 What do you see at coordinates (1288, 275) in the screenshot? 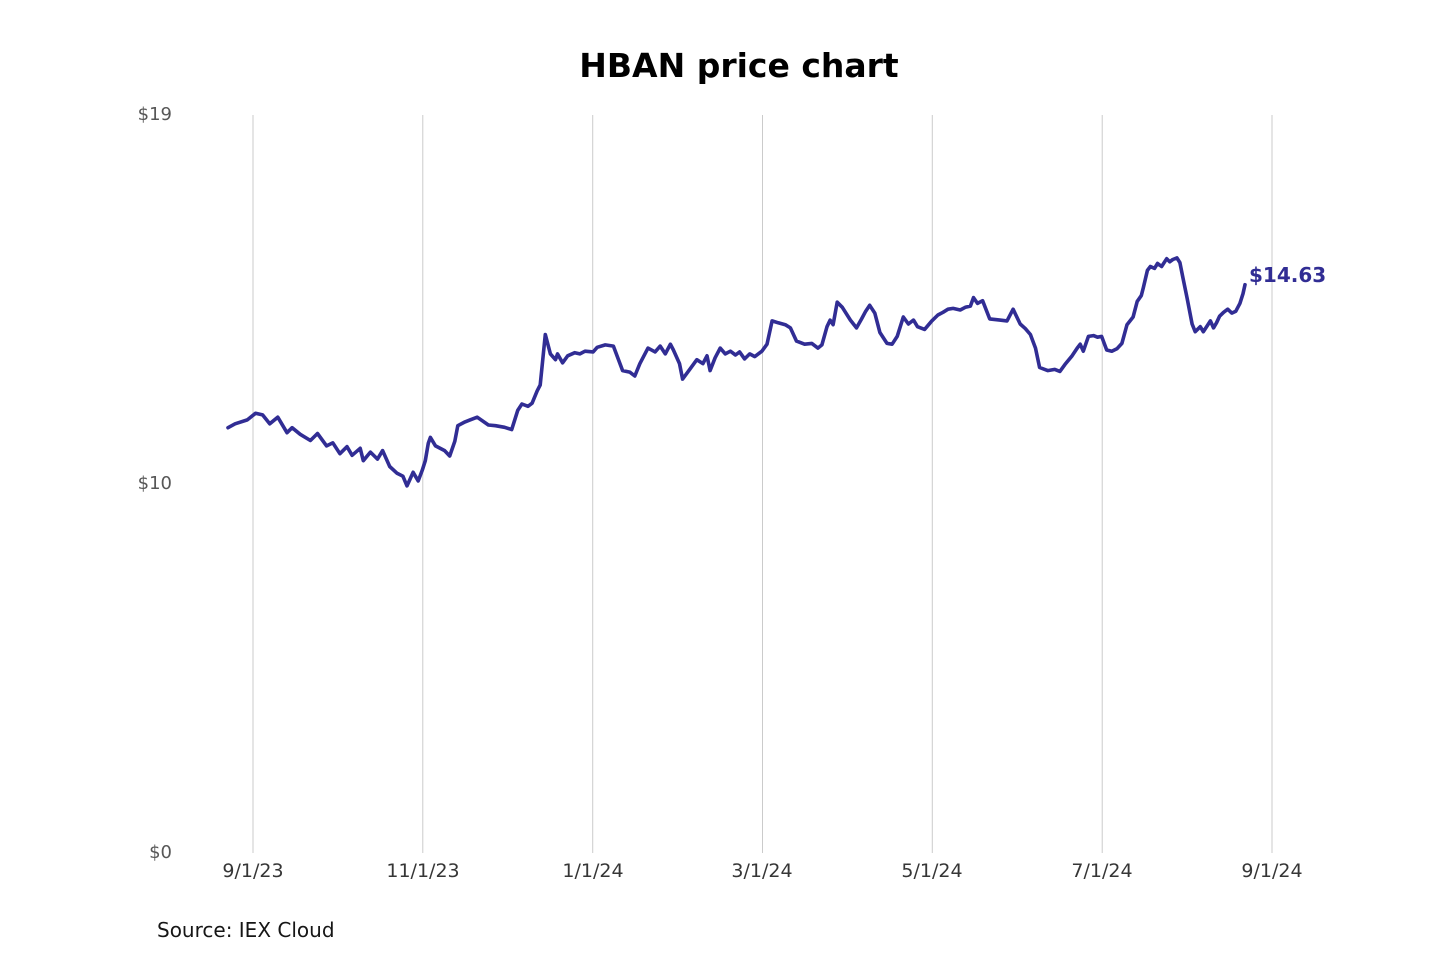
I see `last-price-label: $14.63` at bounding box center [1288, 275].